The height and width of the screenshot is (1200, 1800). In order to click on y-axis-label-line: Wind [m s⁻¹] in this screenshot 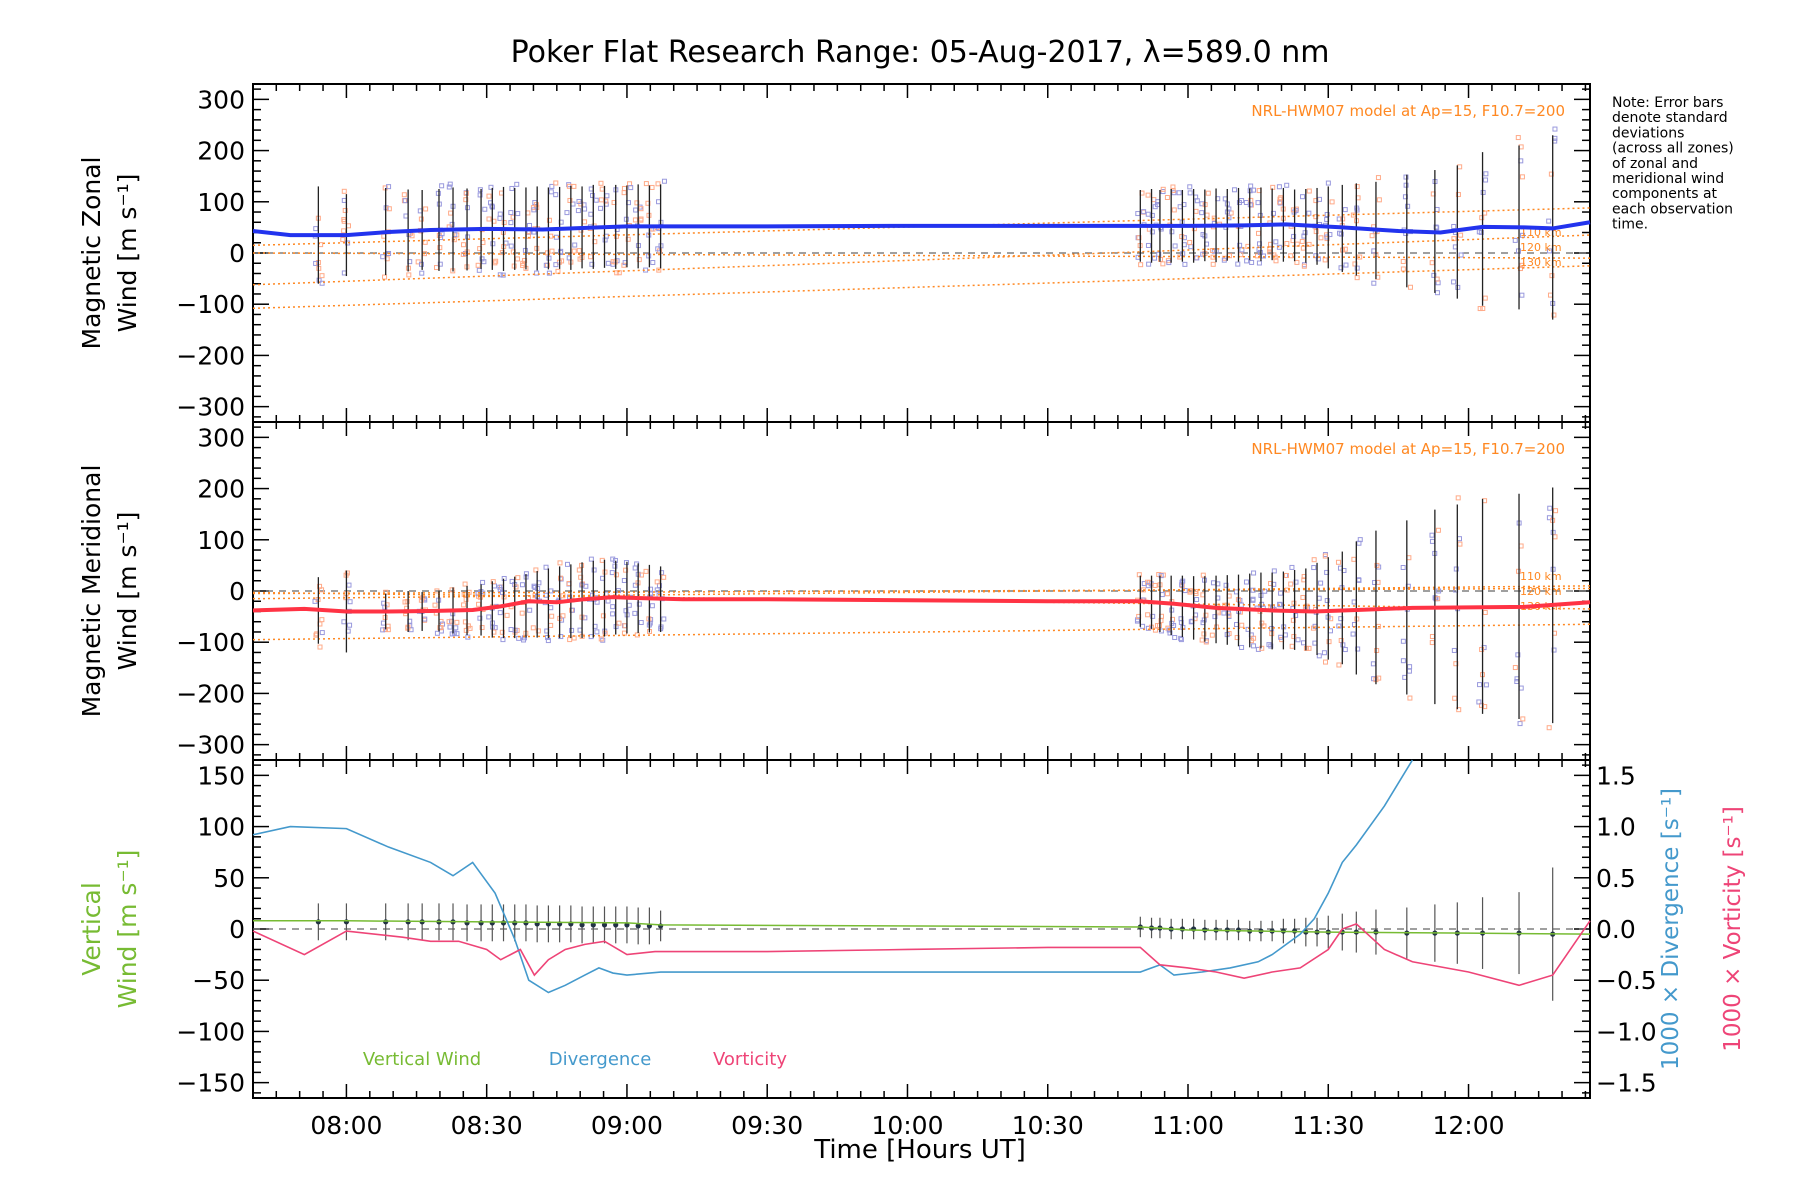, I will do `click(127, 591)`.